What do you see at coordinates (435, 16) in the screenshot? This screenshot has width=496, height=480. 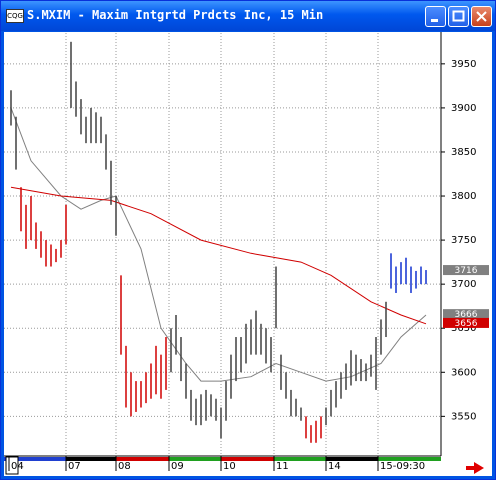 I see `minimize-button` at bounding box center [435, 16].